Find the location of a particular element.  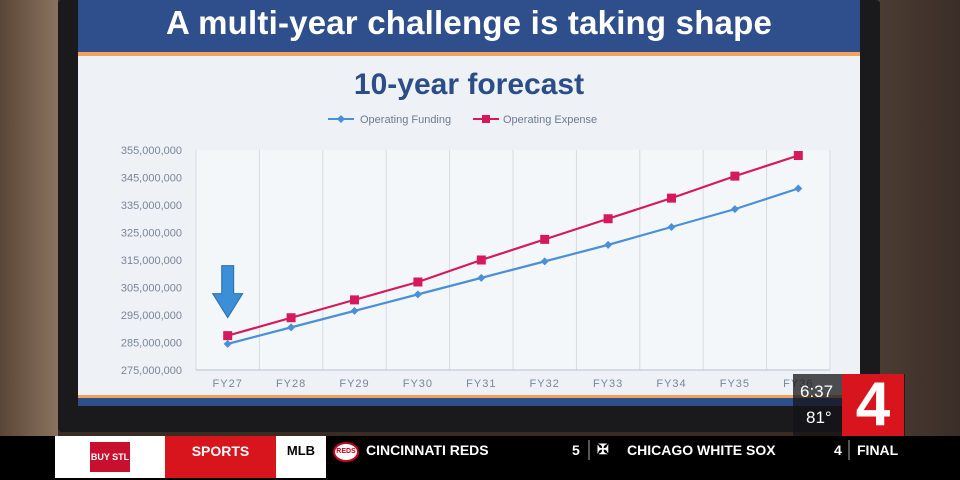

y-tick-label: 275,000,000 is located at coordinates (151, 371).